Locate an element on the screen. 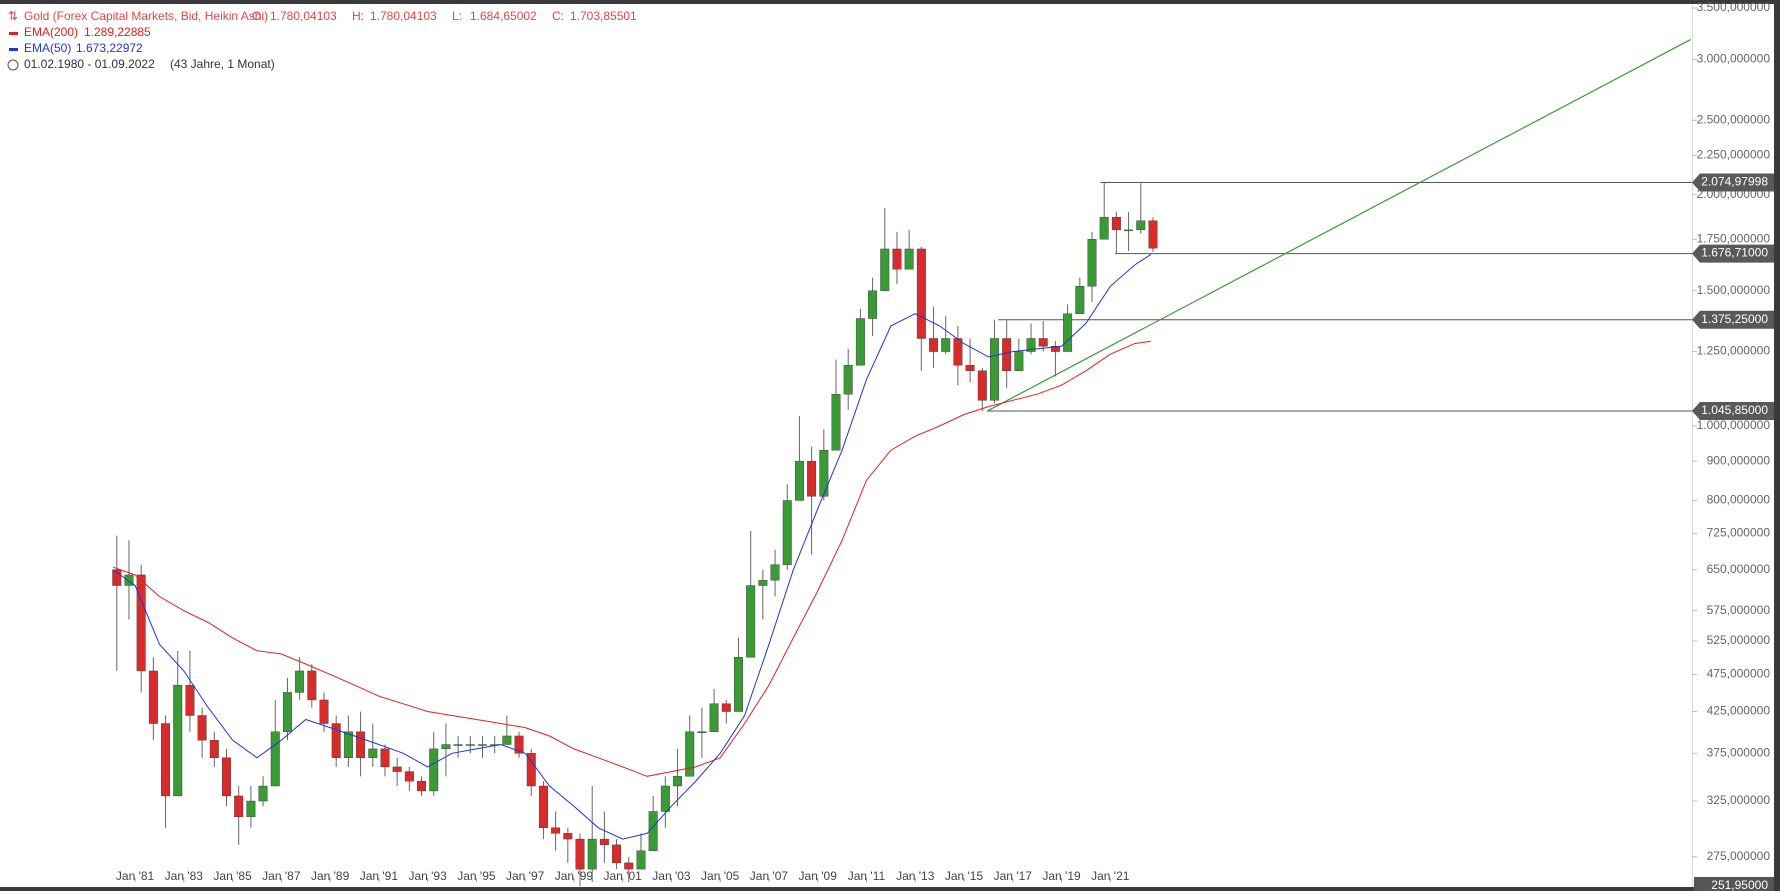 Image resolution: width=1780 pixels, height=891 pixels. y-tick-label: 3.500,000000 is located at coordinates (1734, 7).